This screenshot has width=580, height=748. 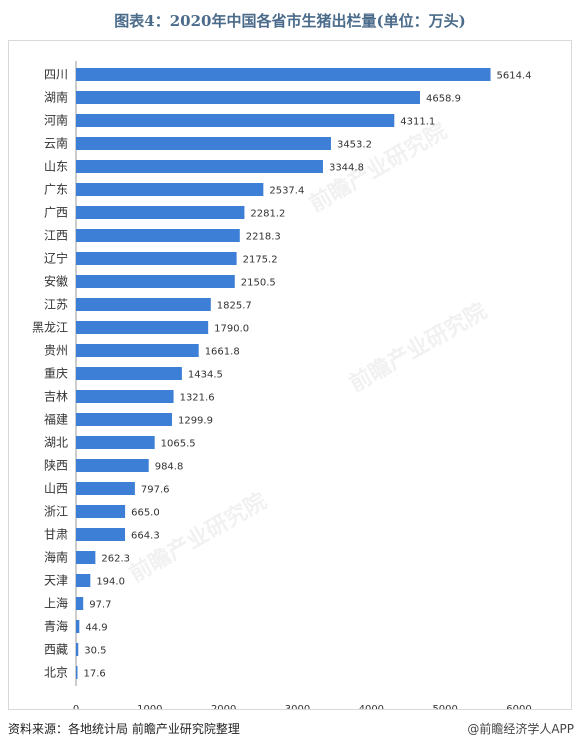 I want to click on x-tick-label: 4000, so click(x=371, y=706).